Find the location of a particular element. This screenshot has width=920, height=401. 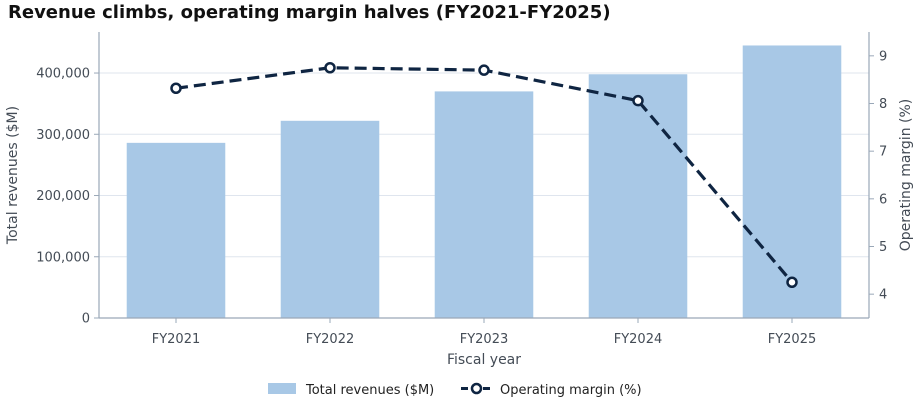

y2-axis-label: Operating margin (%) is located at coordinates (906, 175).